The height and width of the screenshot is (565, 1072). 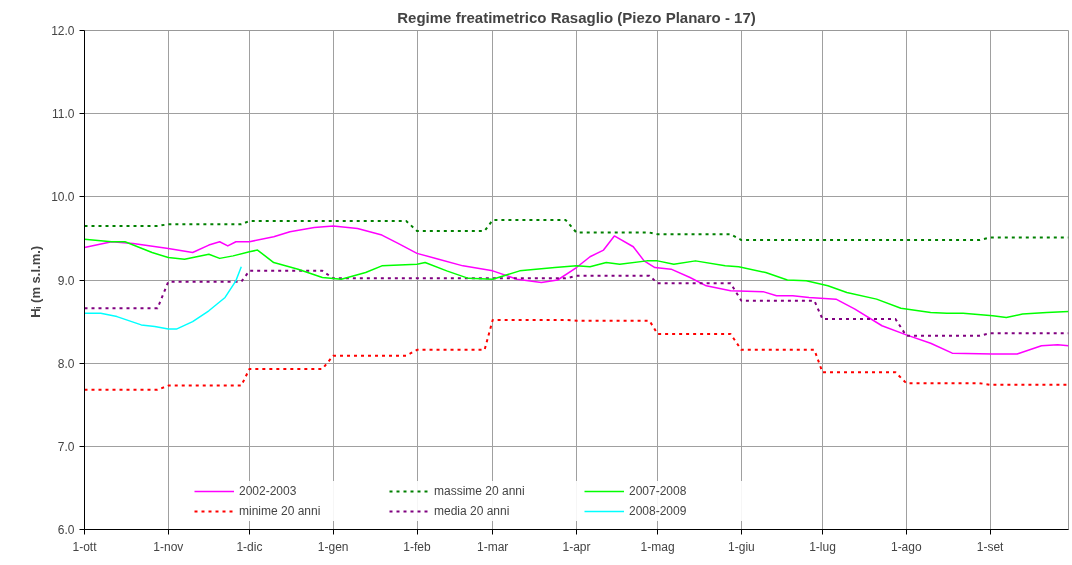 I want to click on x-tick-label: 1-giu, so click(x=741, y=546).